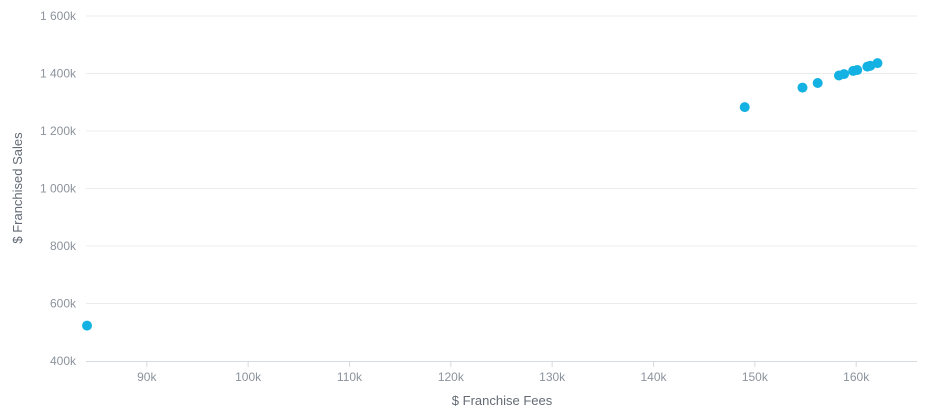 Image resolution: width=932 pixels, height=420 pixels. What do you see at coordinates (58, 189) in the screenshot?
I see `y-tick-label: 1 000k` at bounding box center [58, 189].